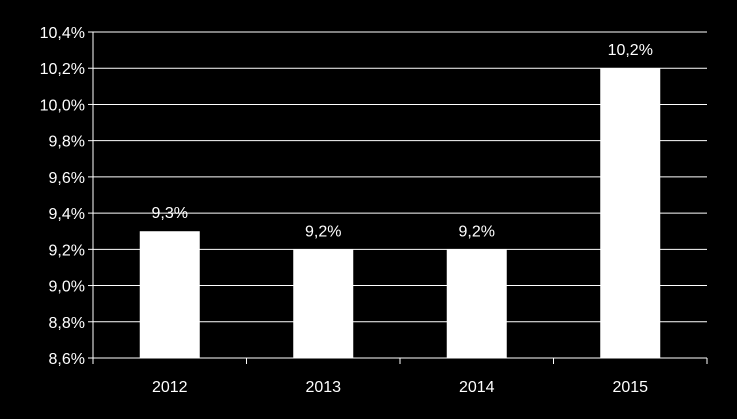 The width and height of the screenshot is (737, 419). Describe the element at coordinates (67, 323) in the screenshot. I see `y-tick-label: 8,8%` at that location.